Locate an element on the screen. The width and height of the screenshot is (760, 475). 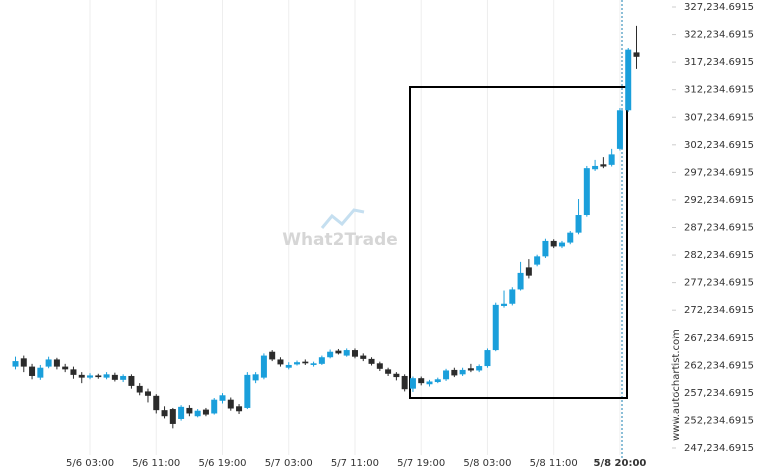
watermark-zigzag is located at coordinates (342, 218).